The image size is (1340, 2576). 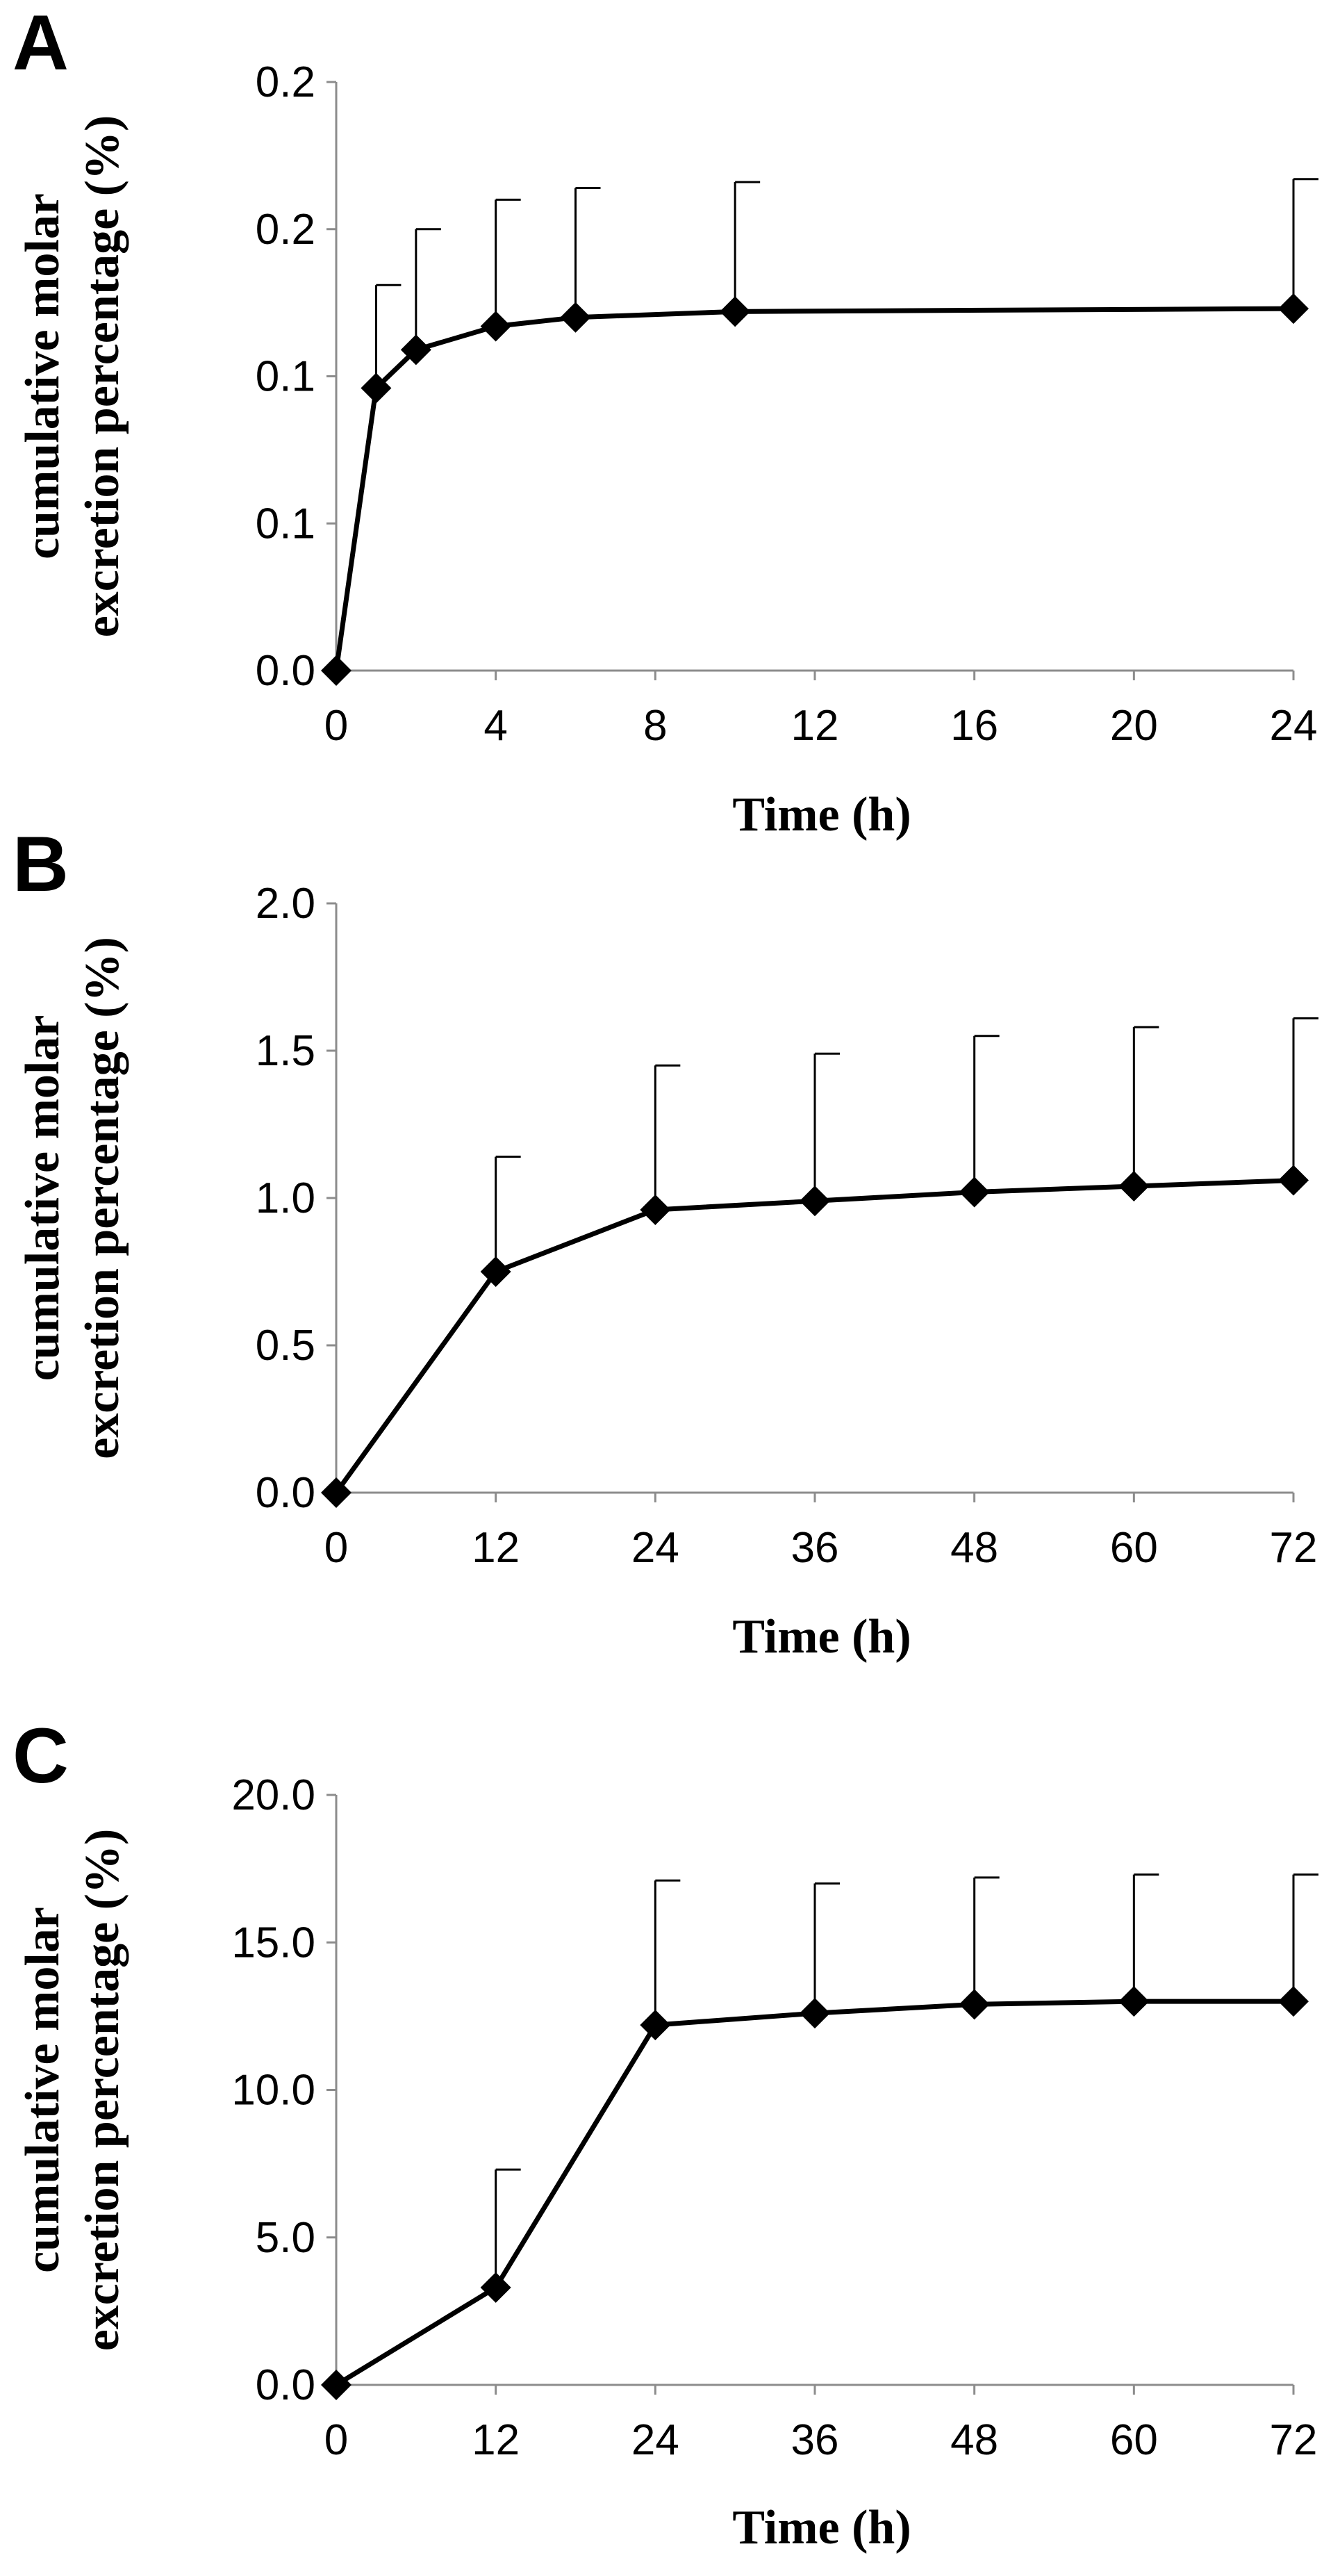 I want to click on y-tick-label: 5.0, so click(x=285, y=2238).